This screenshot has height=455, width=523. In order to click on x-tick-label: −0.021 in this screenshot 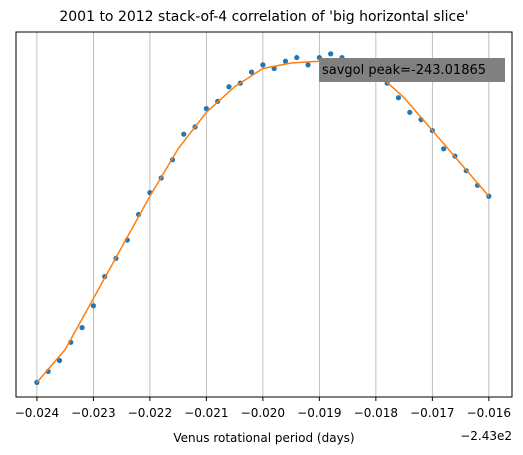, I will do `click(206, 413)`.